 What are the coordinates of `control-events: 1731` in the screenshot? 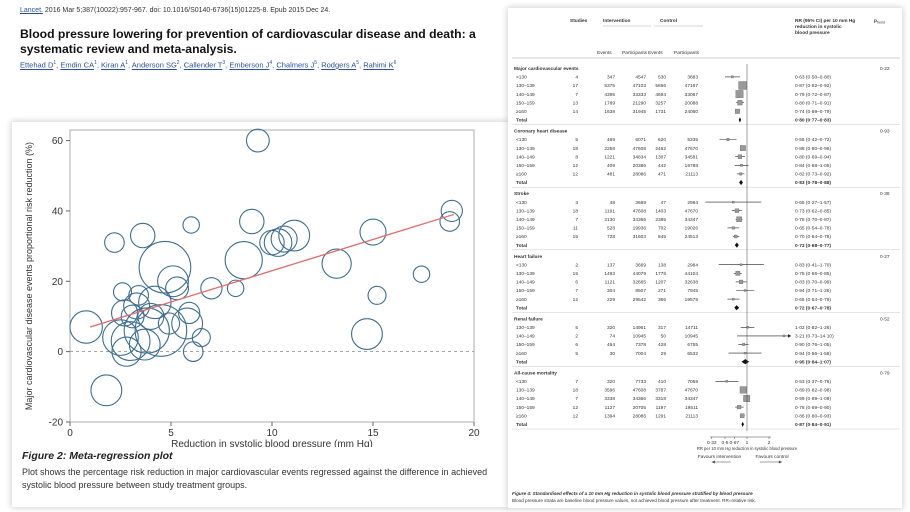 It's located at (660, 112).